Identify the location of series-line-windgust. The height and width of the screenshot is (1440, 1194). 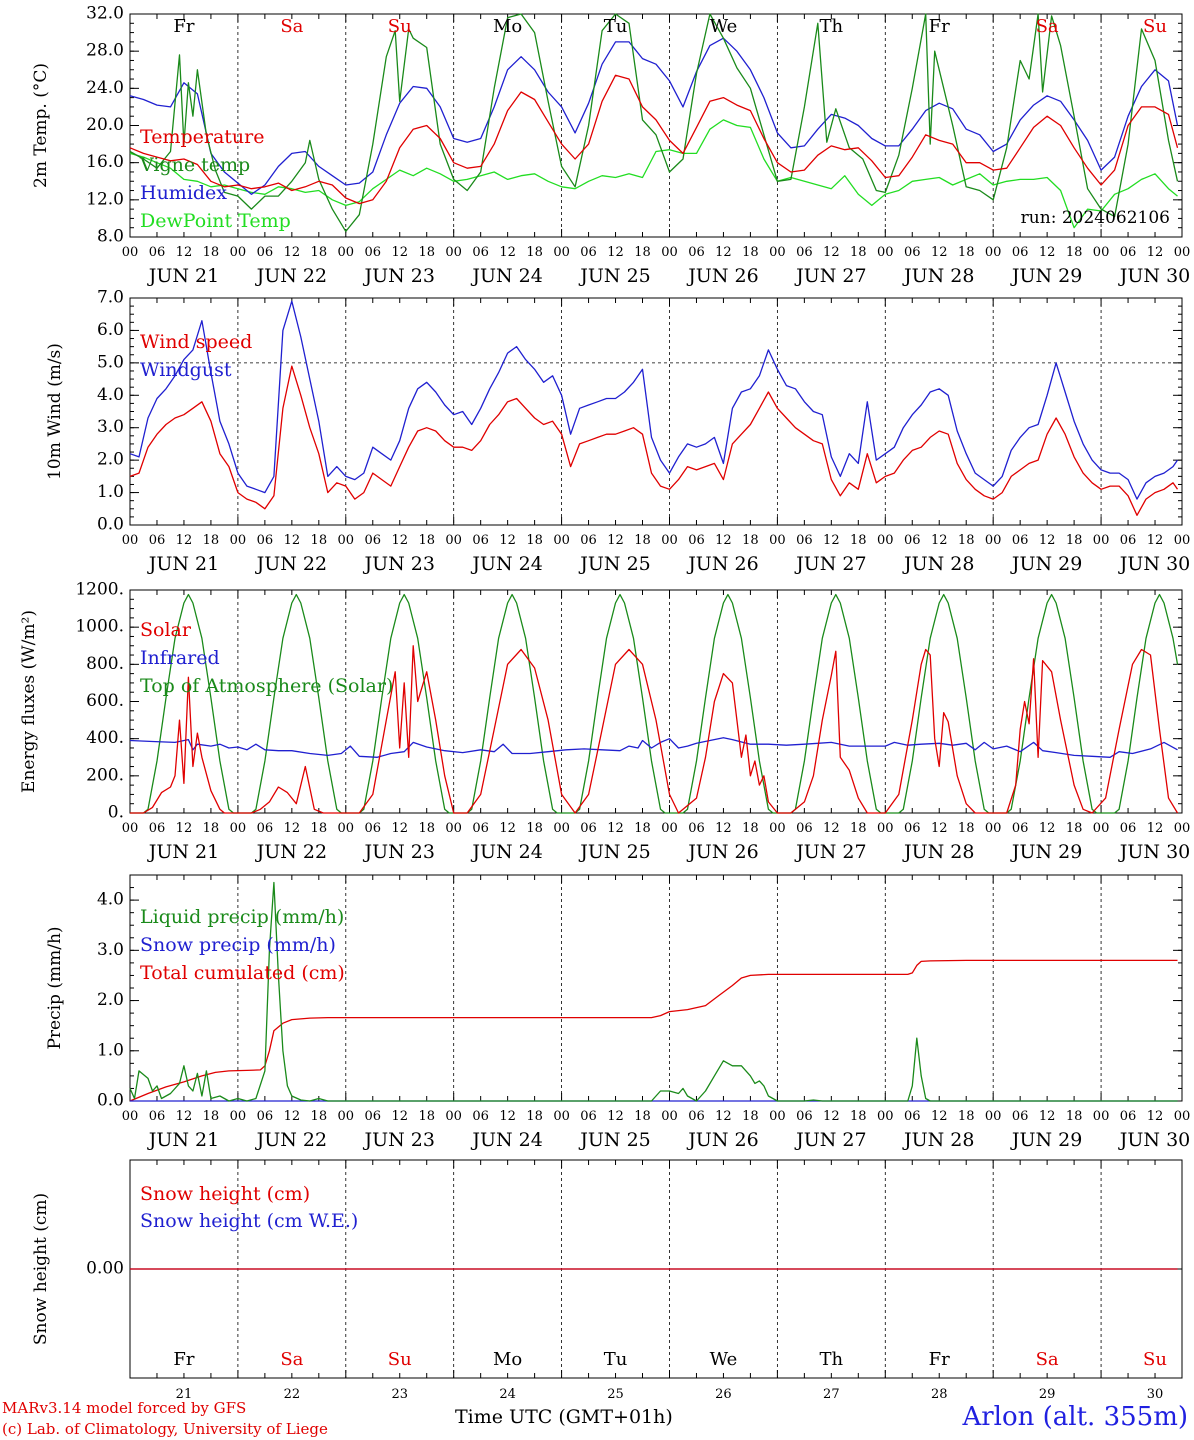
(654, 400).